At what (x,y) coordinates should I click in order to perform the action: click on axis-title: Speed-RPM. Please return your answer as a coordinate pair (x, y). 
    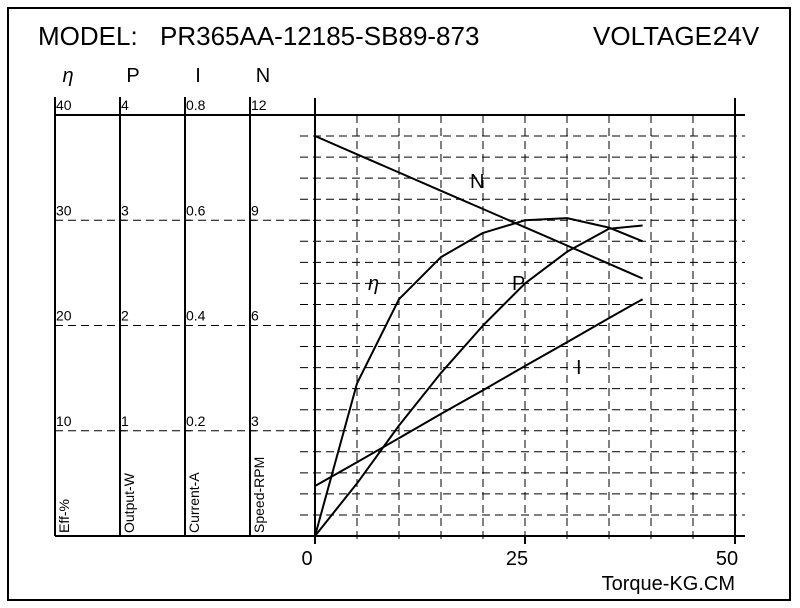
    Looking at the image, I should click on (259, 495).